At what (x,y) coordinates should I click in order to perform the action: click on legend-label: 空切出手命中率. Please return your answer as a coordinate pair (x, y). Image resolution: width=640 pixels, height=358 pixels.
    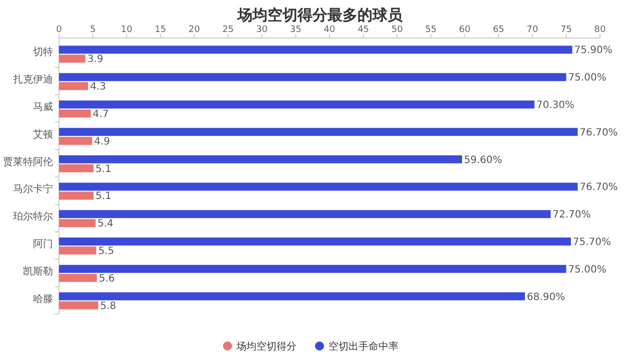
    Looking at the image, I should click on (363, 346).